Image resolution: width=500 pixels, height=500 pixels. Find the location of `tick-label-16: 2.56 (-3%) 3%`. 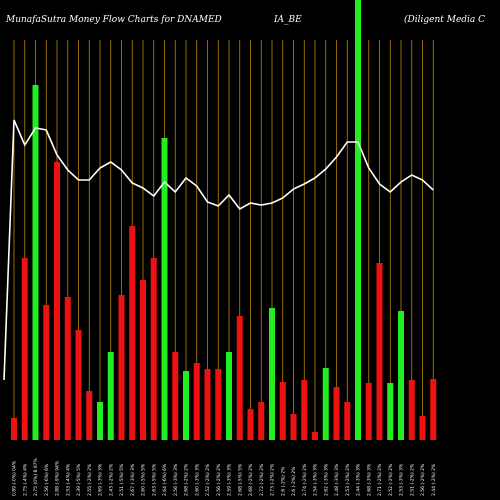

tick-label-16: 2.56 (-3%) 3% is located at coordinates (176, 479).